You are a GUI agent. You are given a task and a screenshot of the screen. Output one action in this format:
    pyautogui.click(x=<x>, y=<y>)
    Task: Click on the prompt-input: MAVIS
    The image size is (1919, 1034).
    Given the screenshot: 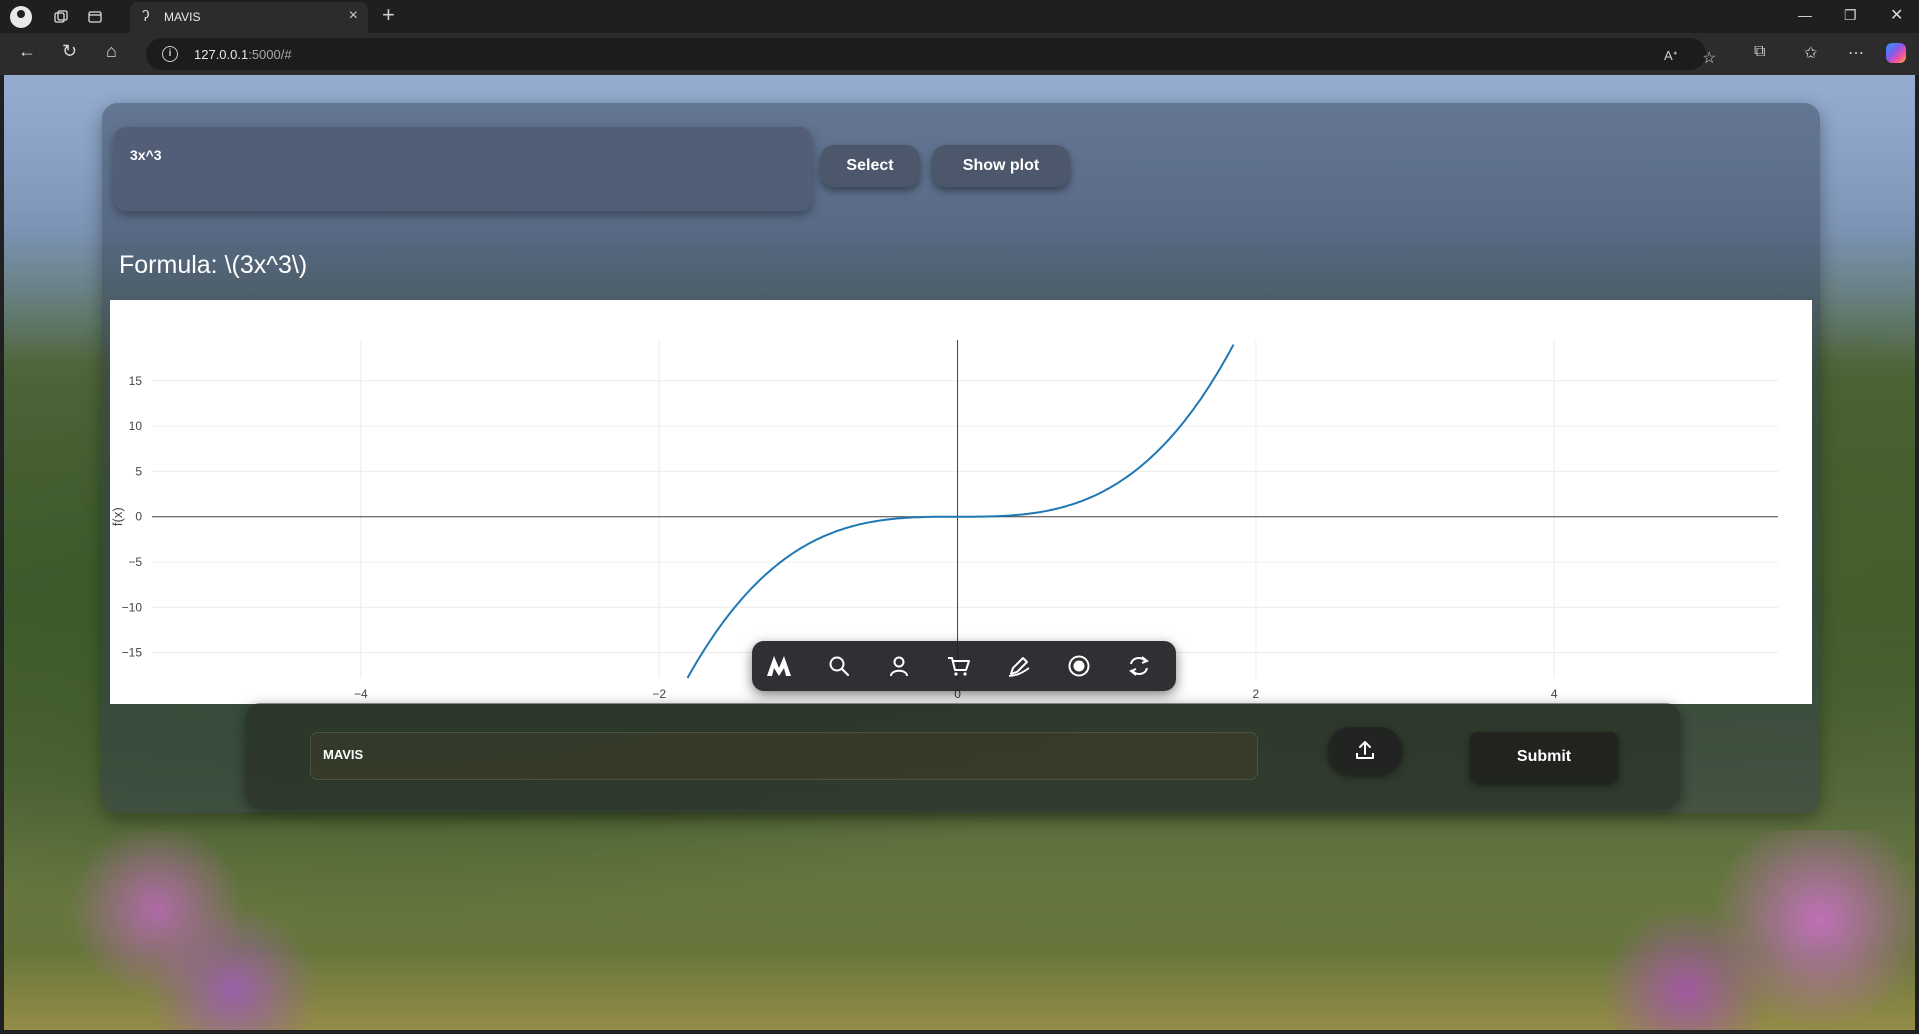 What is the action you would take?
    pyautogui.click(x=784, y=756)
    